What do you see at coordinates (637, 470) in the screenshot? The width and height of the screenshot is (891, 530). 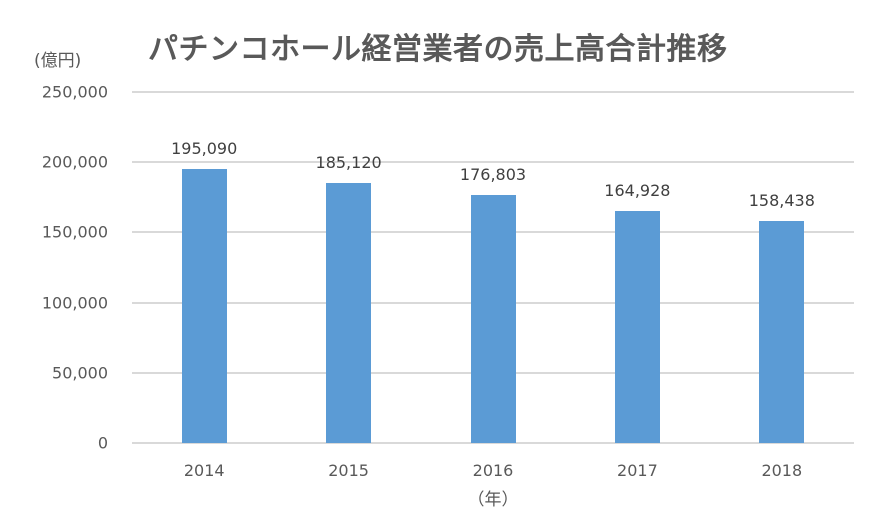 I see `x-tick-label: 2017` at bounding box center [637, 470].